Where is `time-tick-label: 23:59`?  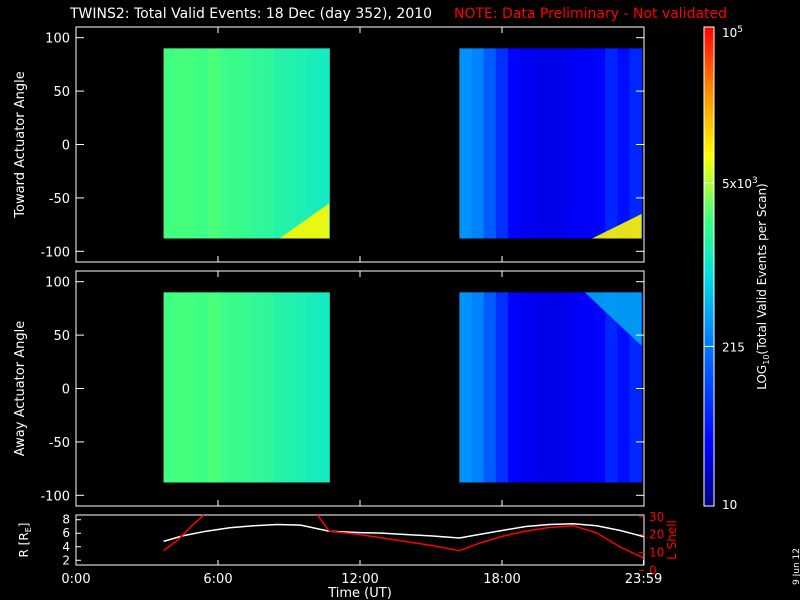 time-tick-label: 23:59 is located at coordinates (643, 579).